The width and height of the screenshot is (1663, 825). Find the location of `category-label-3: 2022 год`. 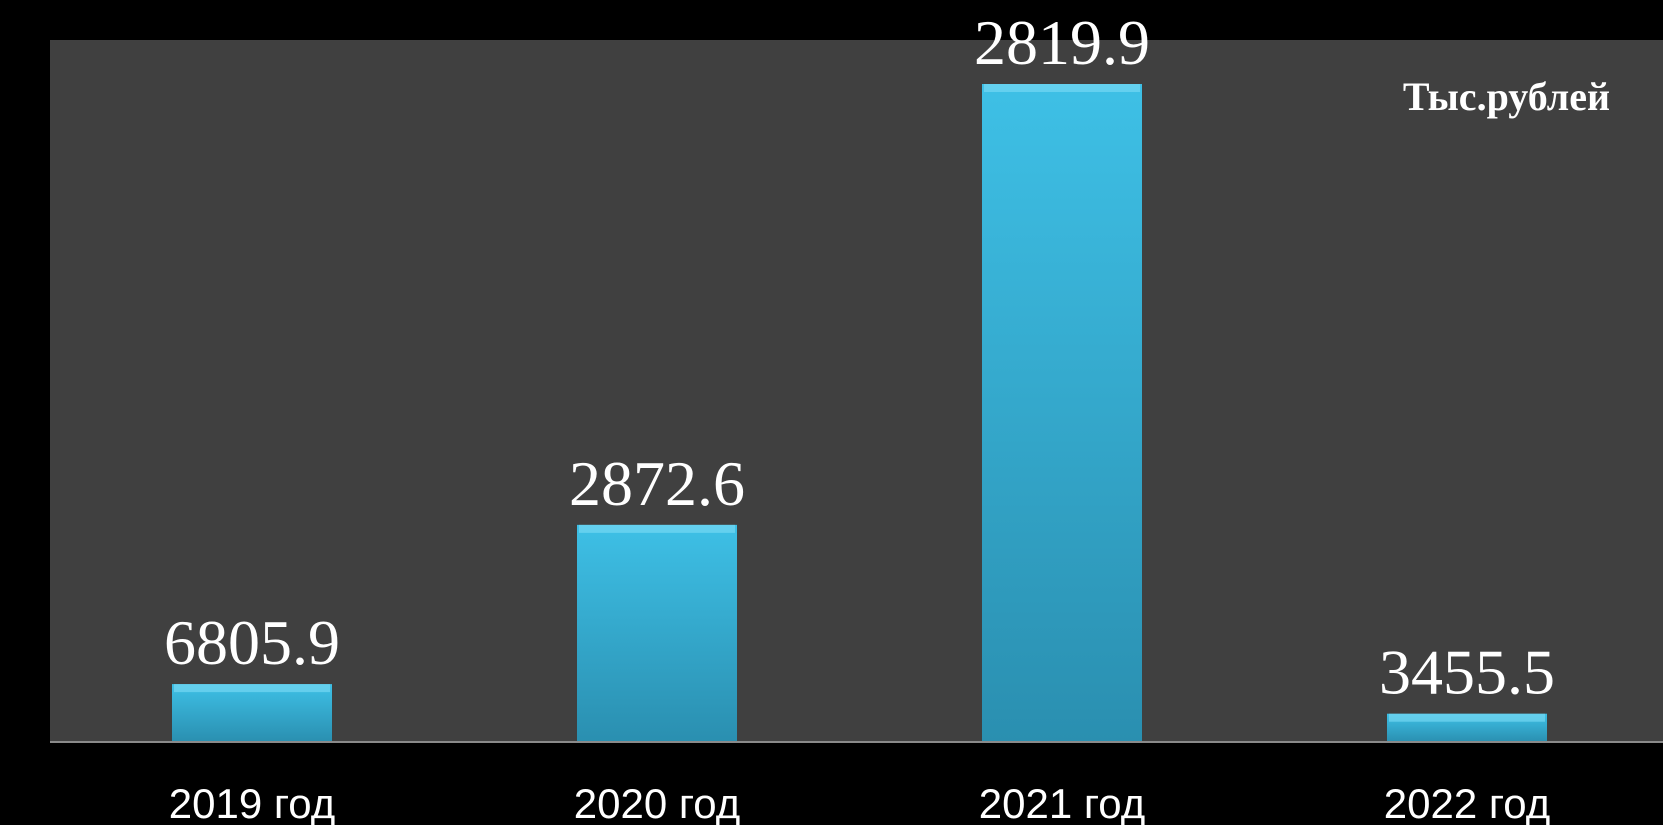

category-label-3: 2022 год is located at coordinates (1467, 802).